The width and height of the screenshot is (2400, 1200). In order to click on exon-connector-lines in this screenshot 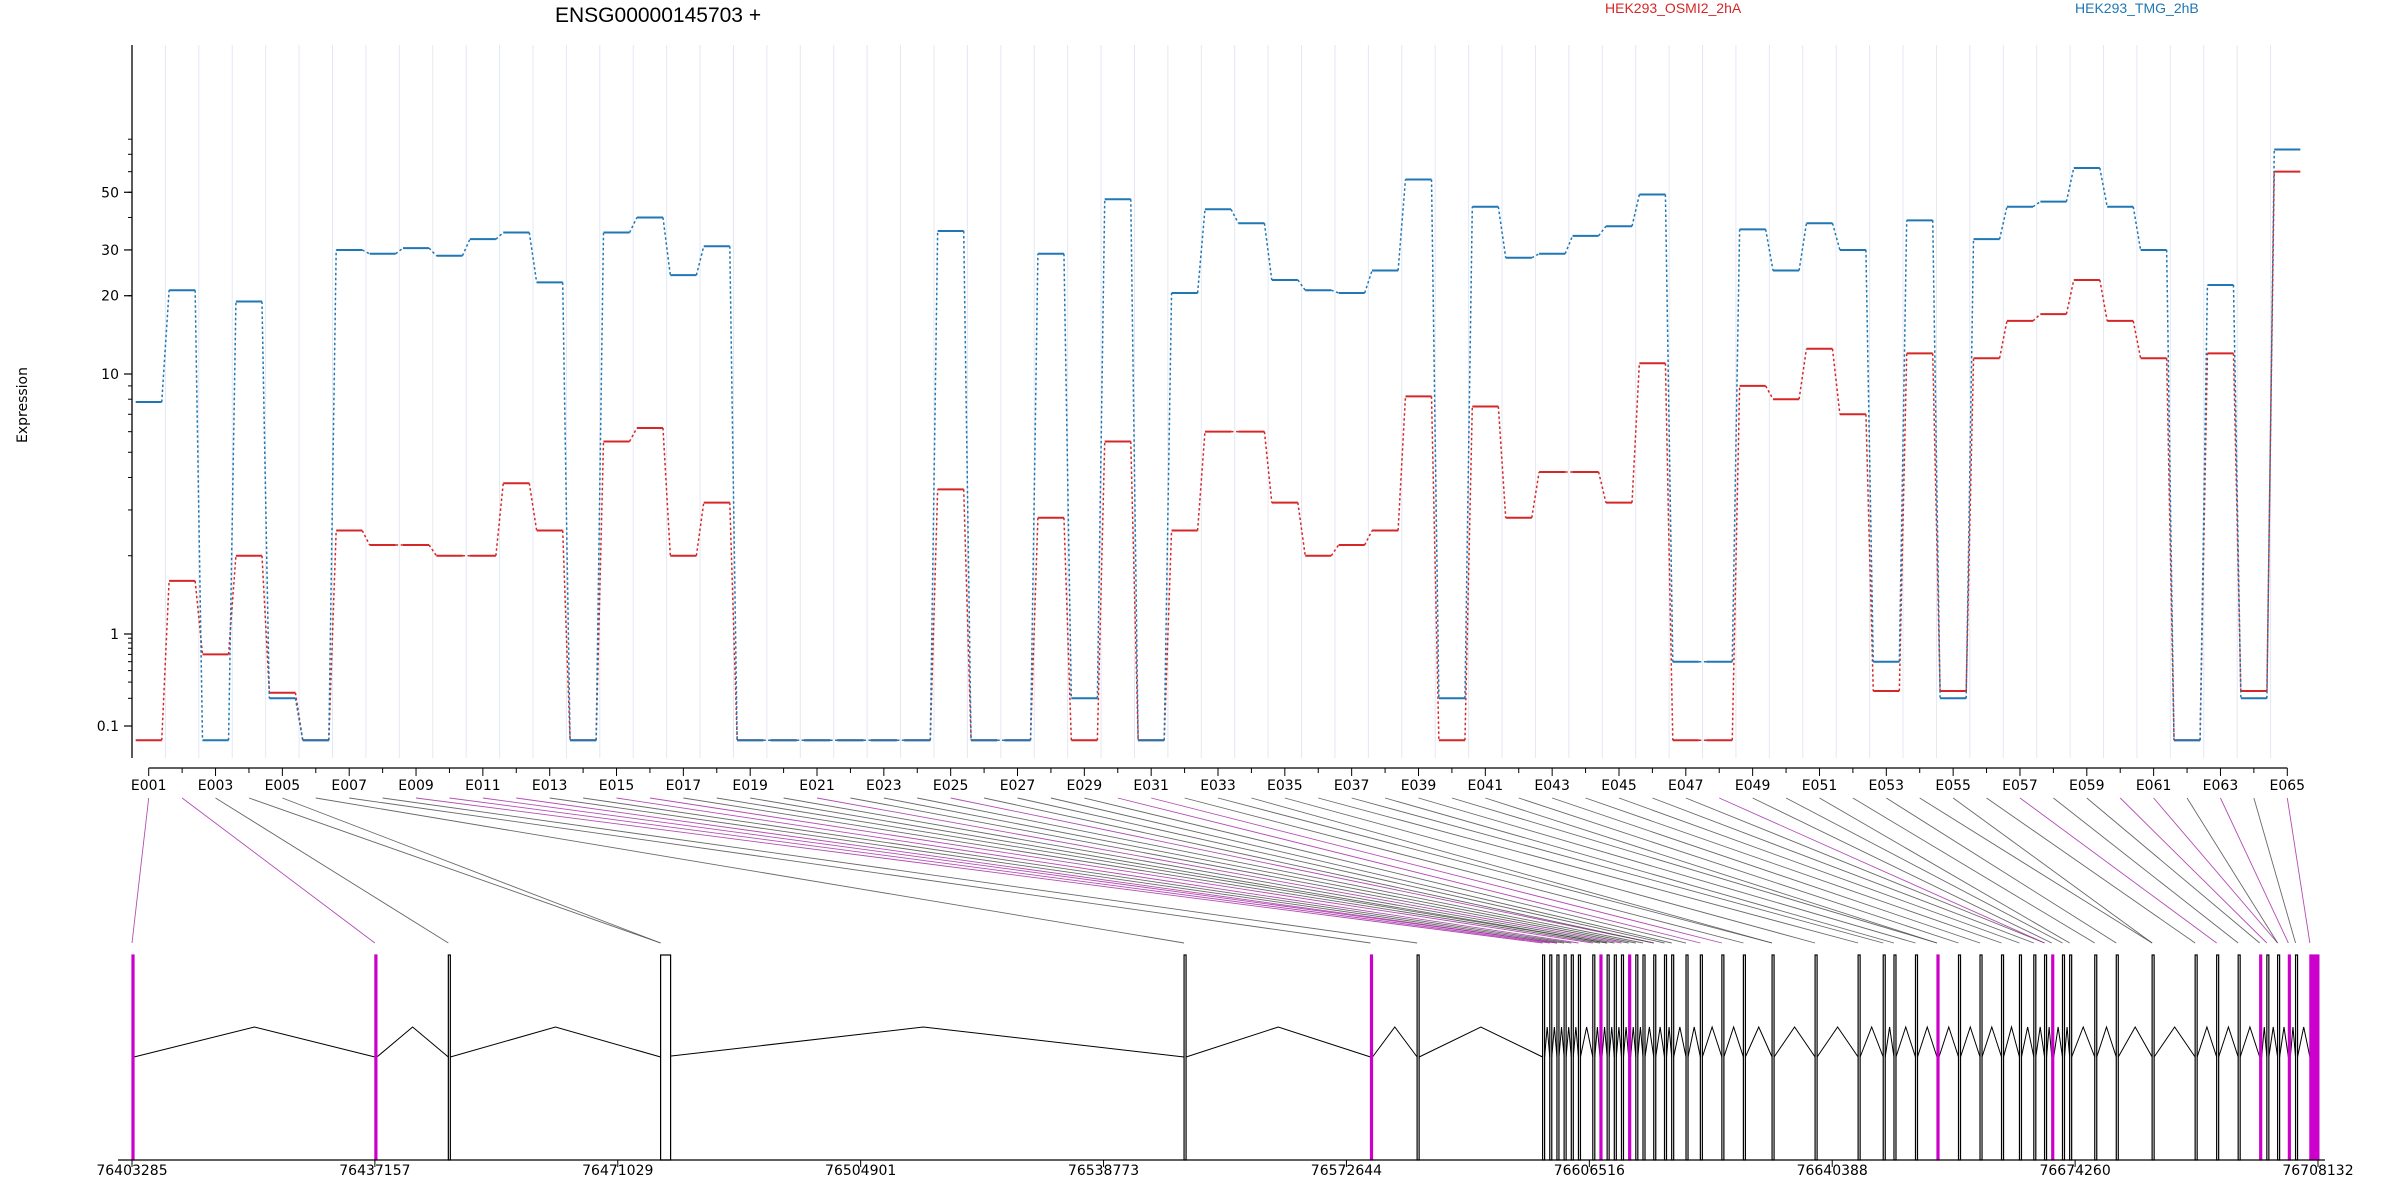, I will do `click(1221, 870)`.